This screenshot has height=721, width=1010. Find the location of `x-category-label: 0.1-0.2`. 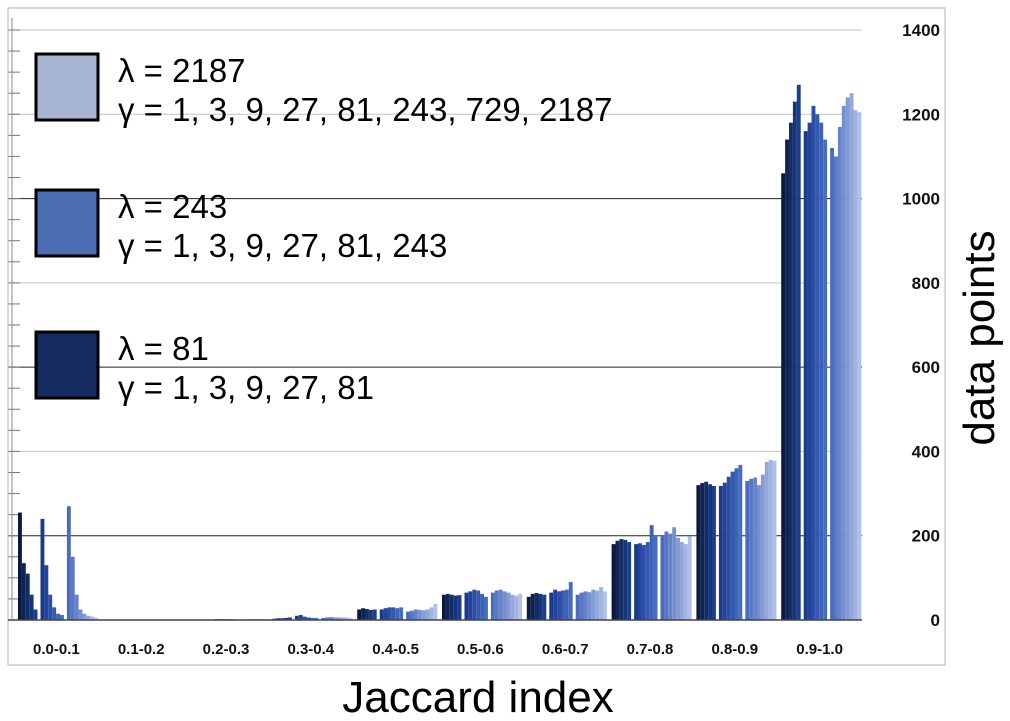

x-category-label: 0.1-0.2 is located at coordinates (141, 649).